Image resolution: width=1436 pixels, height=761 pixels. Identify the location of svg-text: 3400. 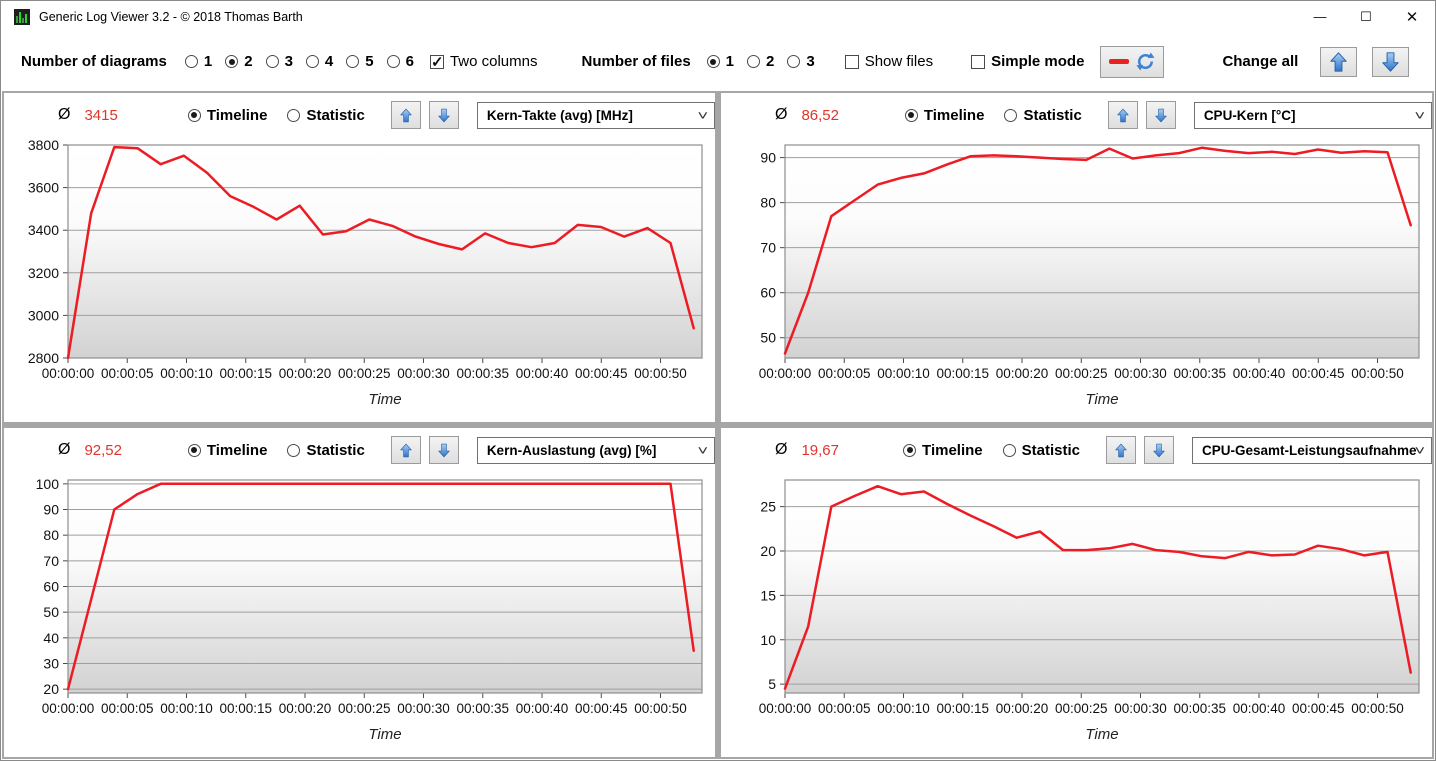
(43, 230).